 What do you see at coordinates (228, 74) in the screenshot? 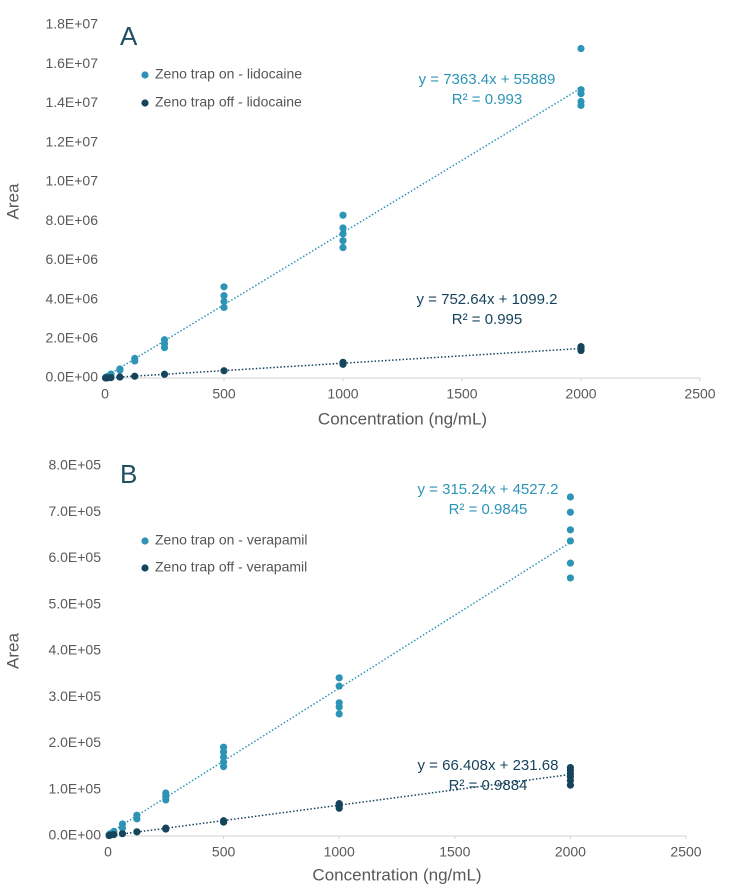
I see `legend-label: Zeno trap on - lidocaine` at bounding box center [228, 74].